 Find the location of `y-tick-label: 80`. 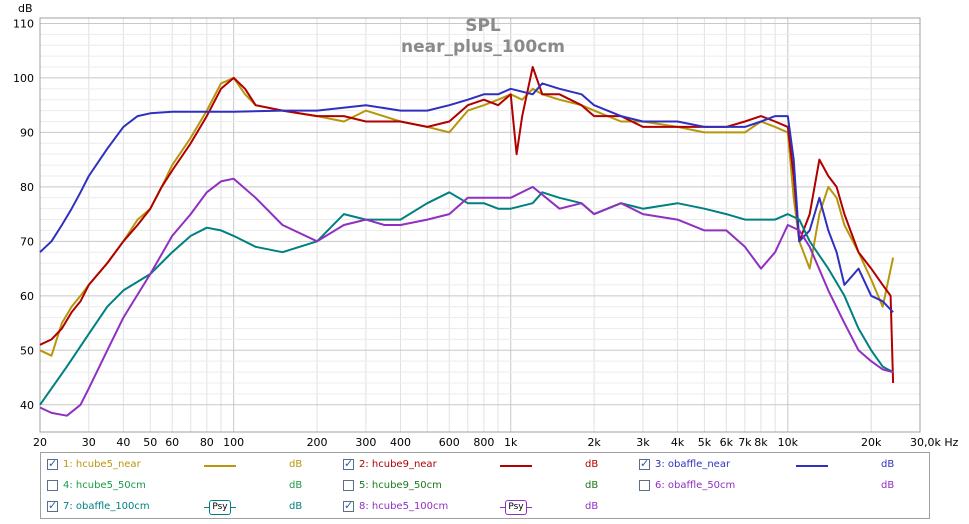

y-tick-label: 80 is located at coordinates (27, 187).